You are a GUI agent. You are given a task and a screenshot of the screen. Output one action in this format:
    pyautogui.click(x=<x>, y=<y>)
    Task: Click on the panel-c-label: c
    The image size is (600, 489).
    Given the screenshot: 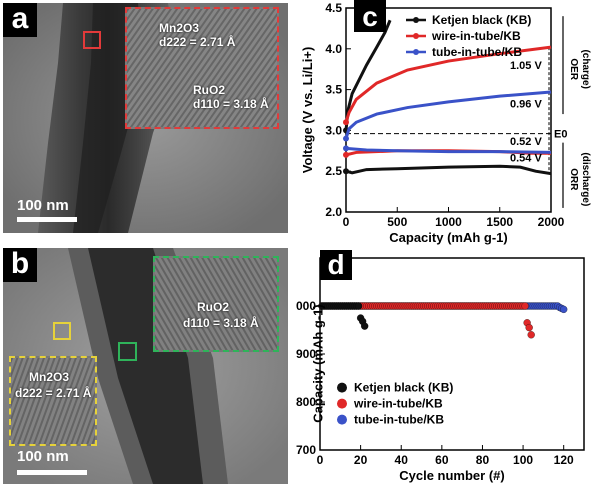 What is the action you would take?
    pyautogui.click(x=370, y=16)
    